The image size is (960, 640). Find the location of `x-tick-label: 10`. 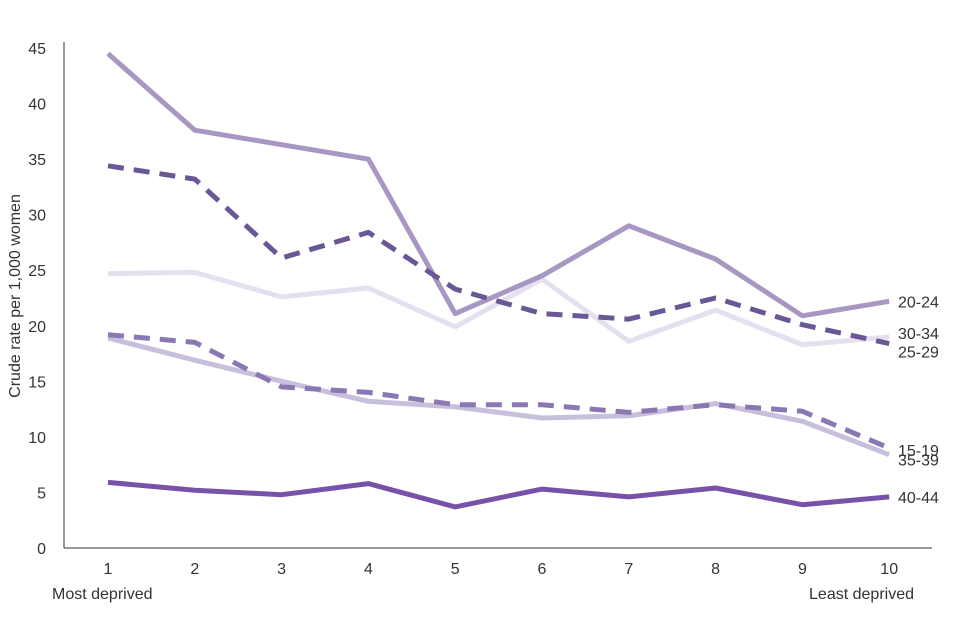

x-tick-label: 10 is located at coordinates (889, 569).